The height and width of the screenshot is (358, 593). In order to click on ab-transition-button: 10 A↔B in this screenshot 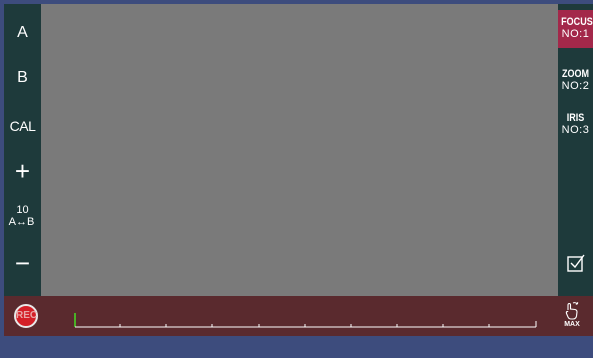, I will do `click(22, 216)`.